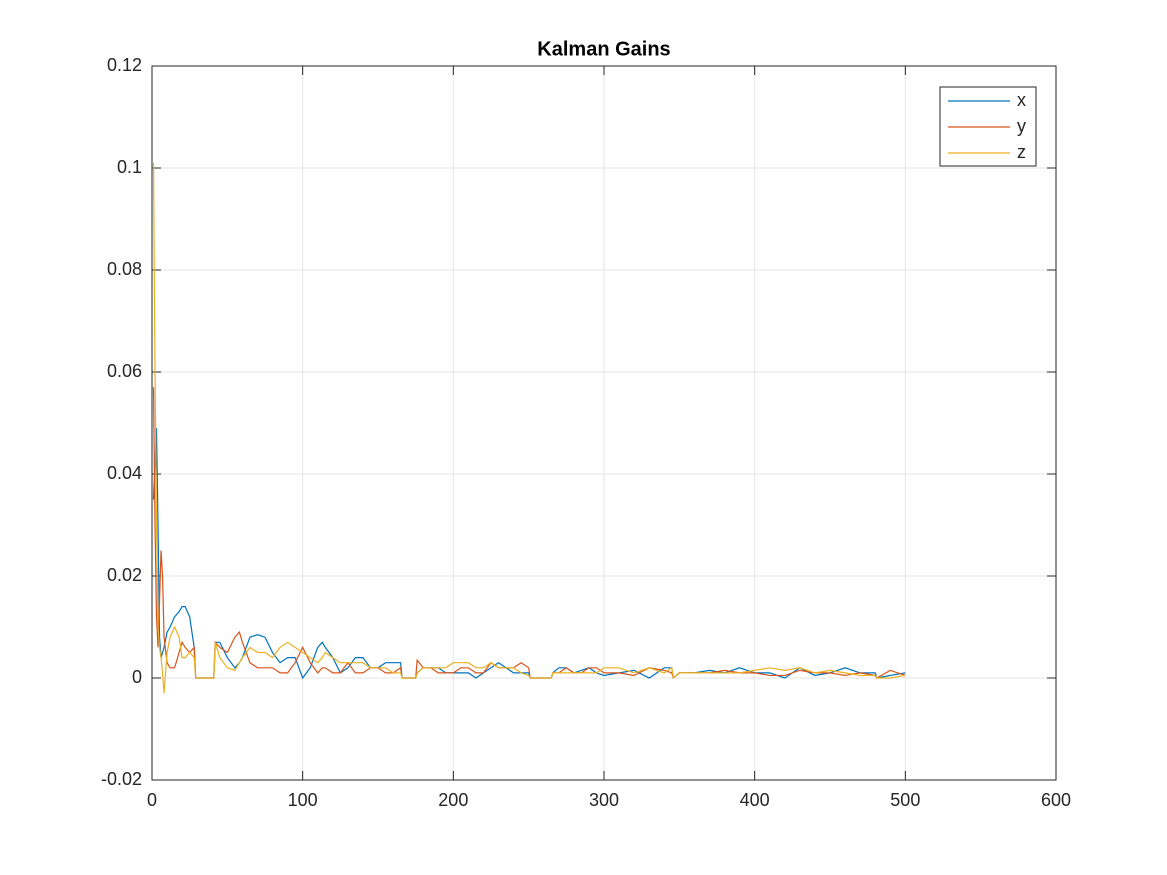  I want to click on x-tick-label: 300, so click(604, 800).